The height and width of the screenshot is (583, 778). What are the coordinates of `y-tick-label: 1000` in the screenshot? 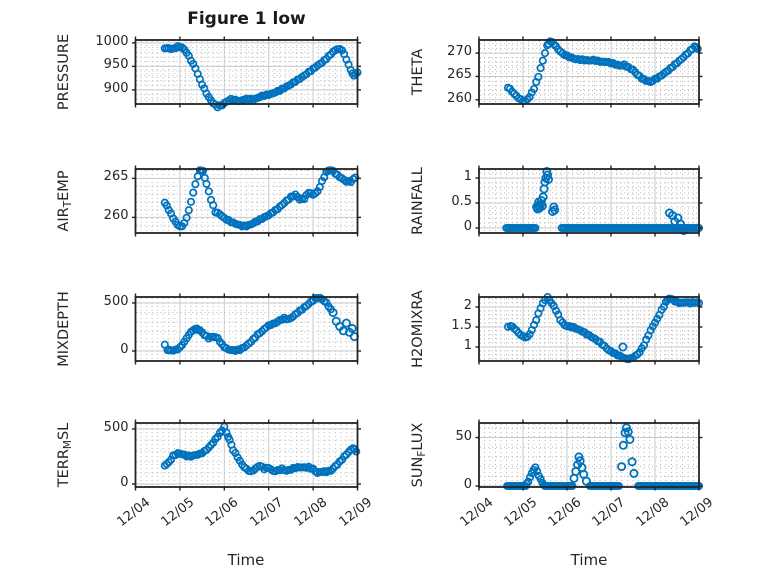 It's located at (112, 41).